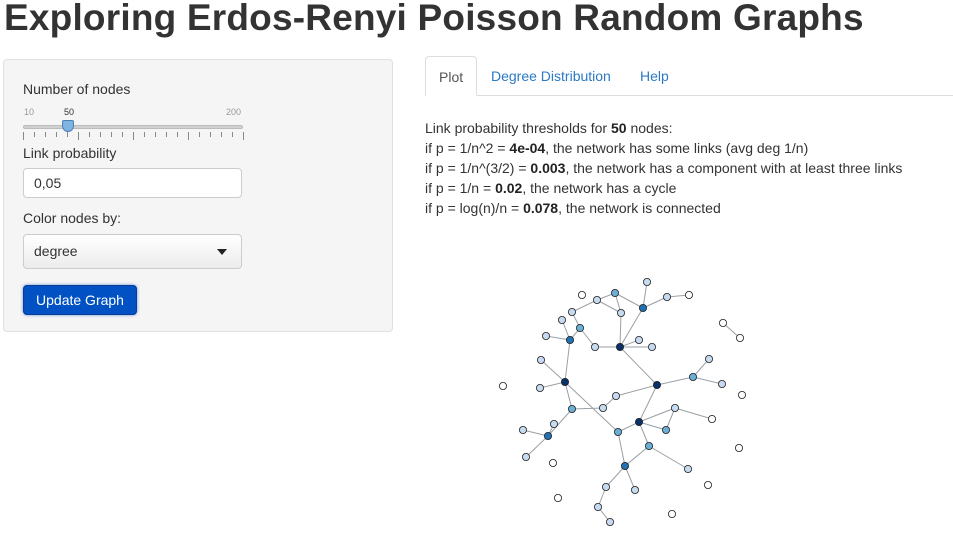 The image size is (953, 554). I want to click on color-by-label: Color nodes by:, so click(72, 218).